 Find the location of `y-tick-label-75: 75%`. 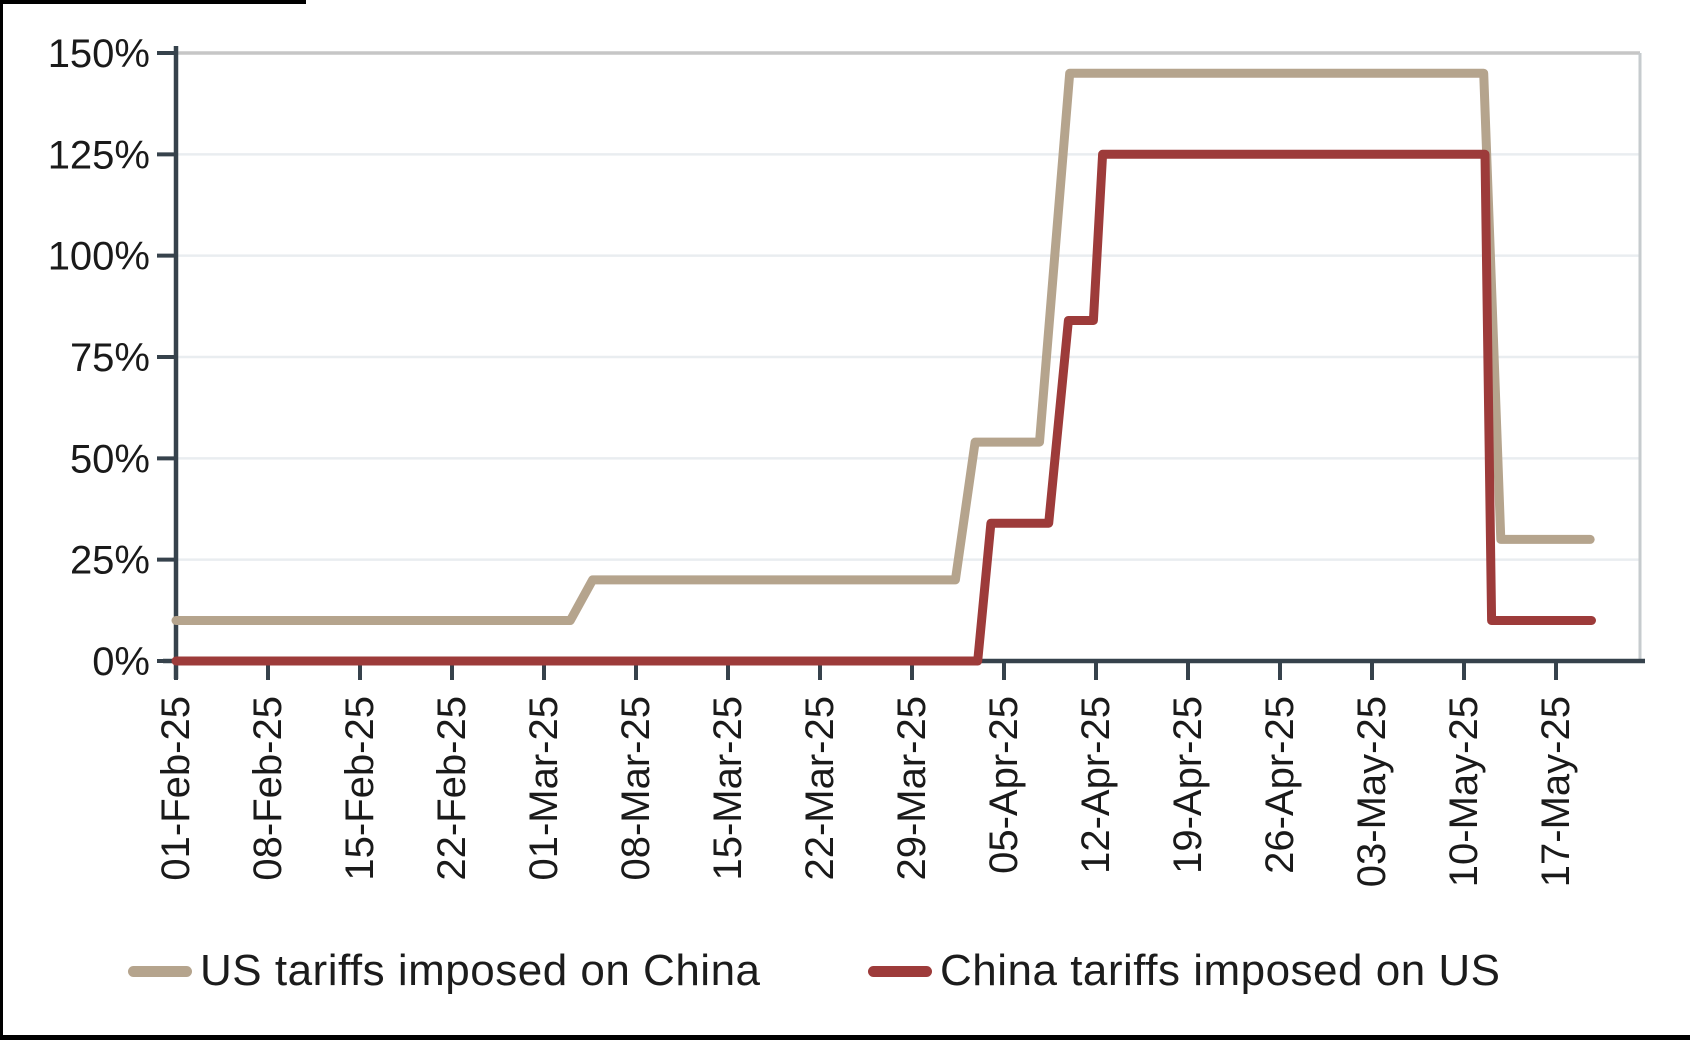

y-tick-label-75: 75% is located at coordinates (110, 358).